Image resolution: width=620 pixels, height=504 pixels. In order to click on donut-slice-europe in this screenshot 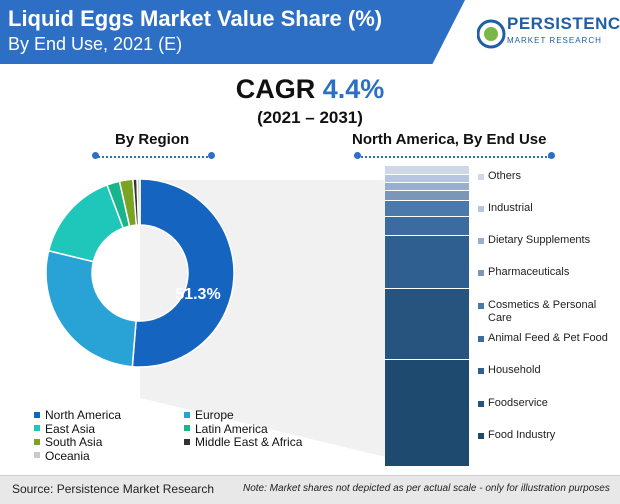, I will do `click(91, 308)`.